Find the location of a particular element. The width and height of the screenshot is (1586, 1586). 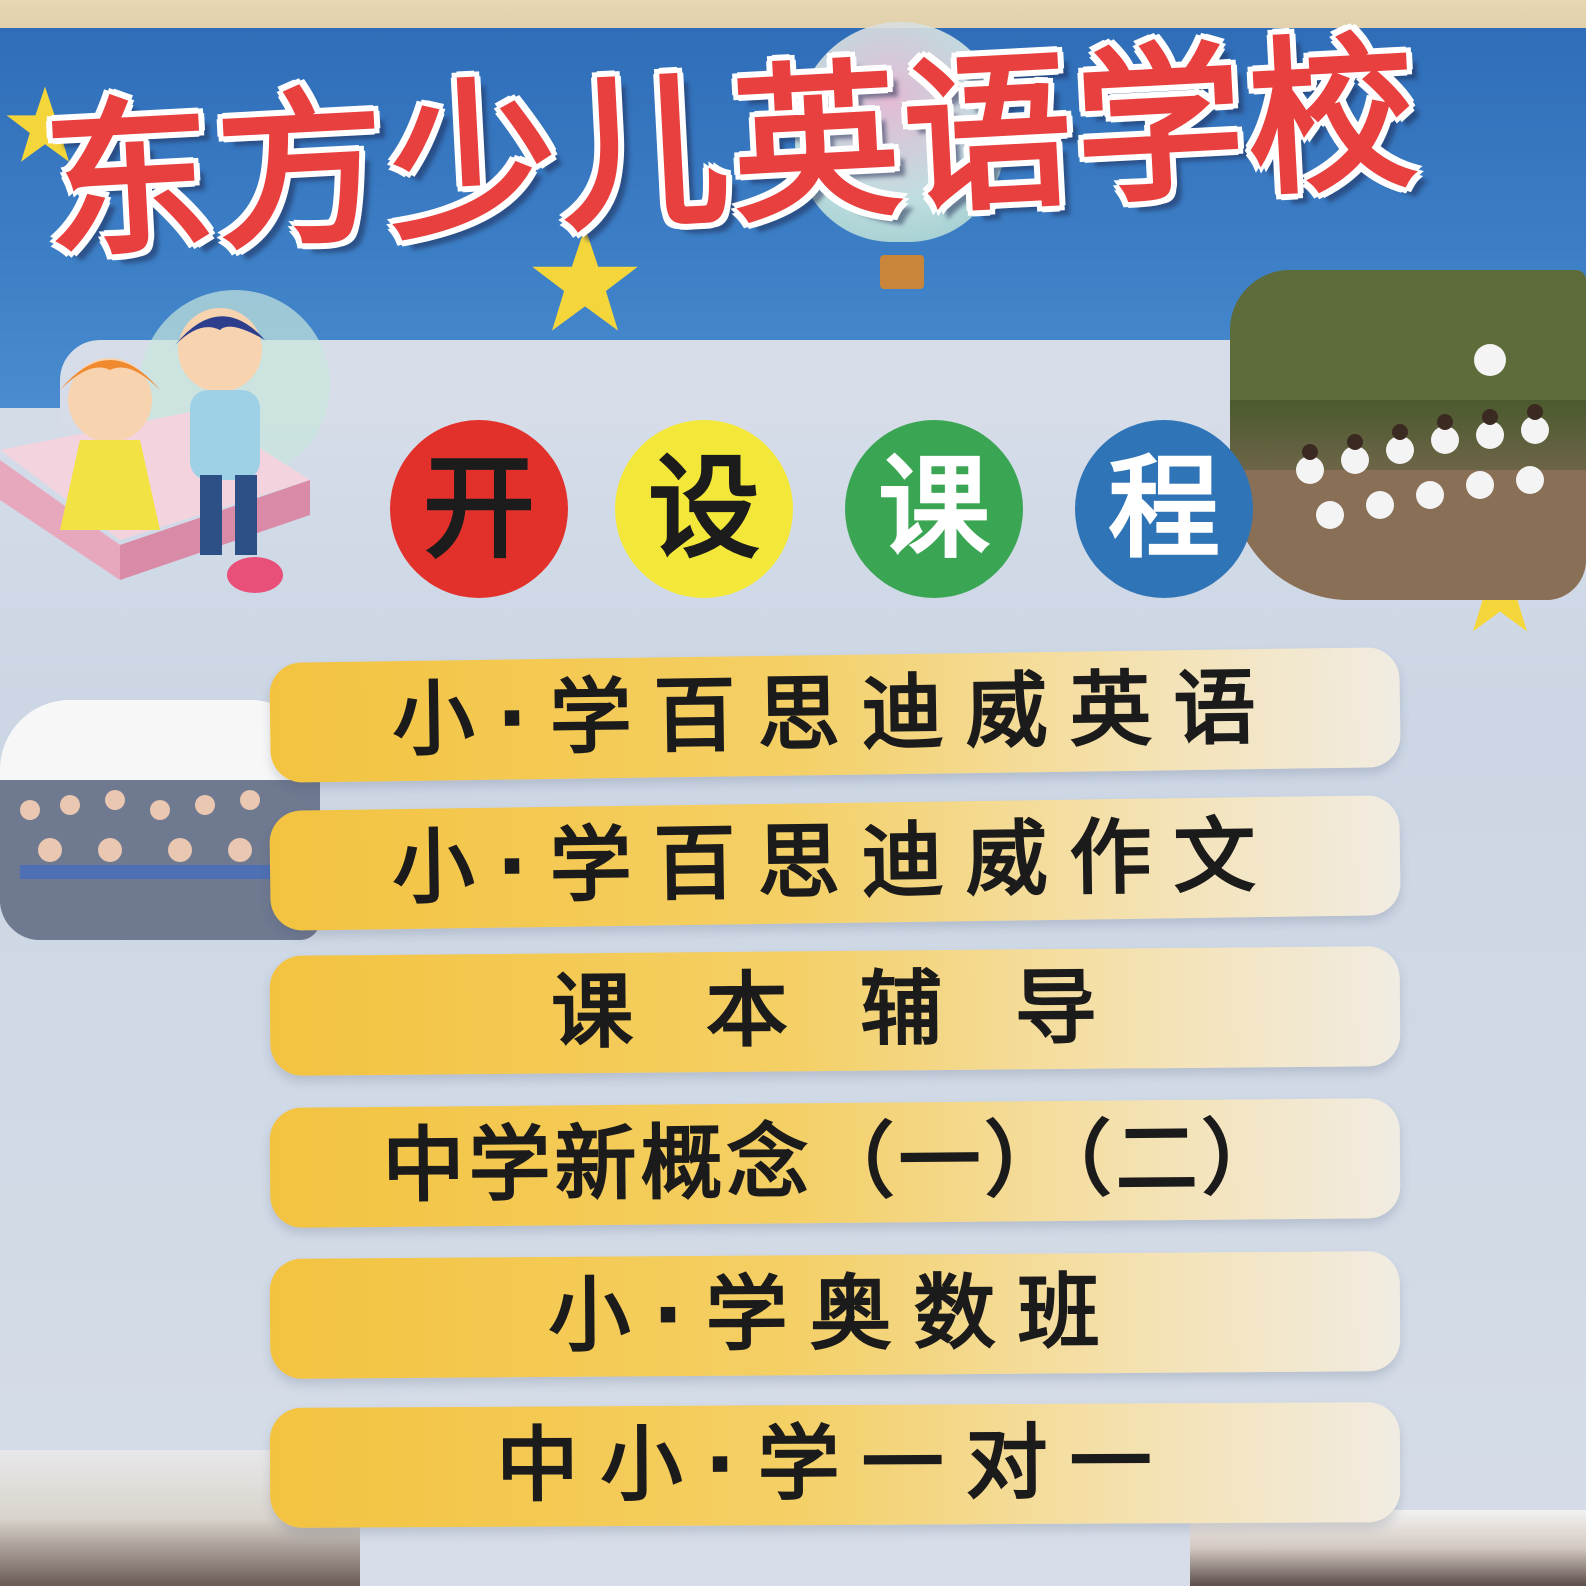

children-cartoon is located at coordinates (170, 450).